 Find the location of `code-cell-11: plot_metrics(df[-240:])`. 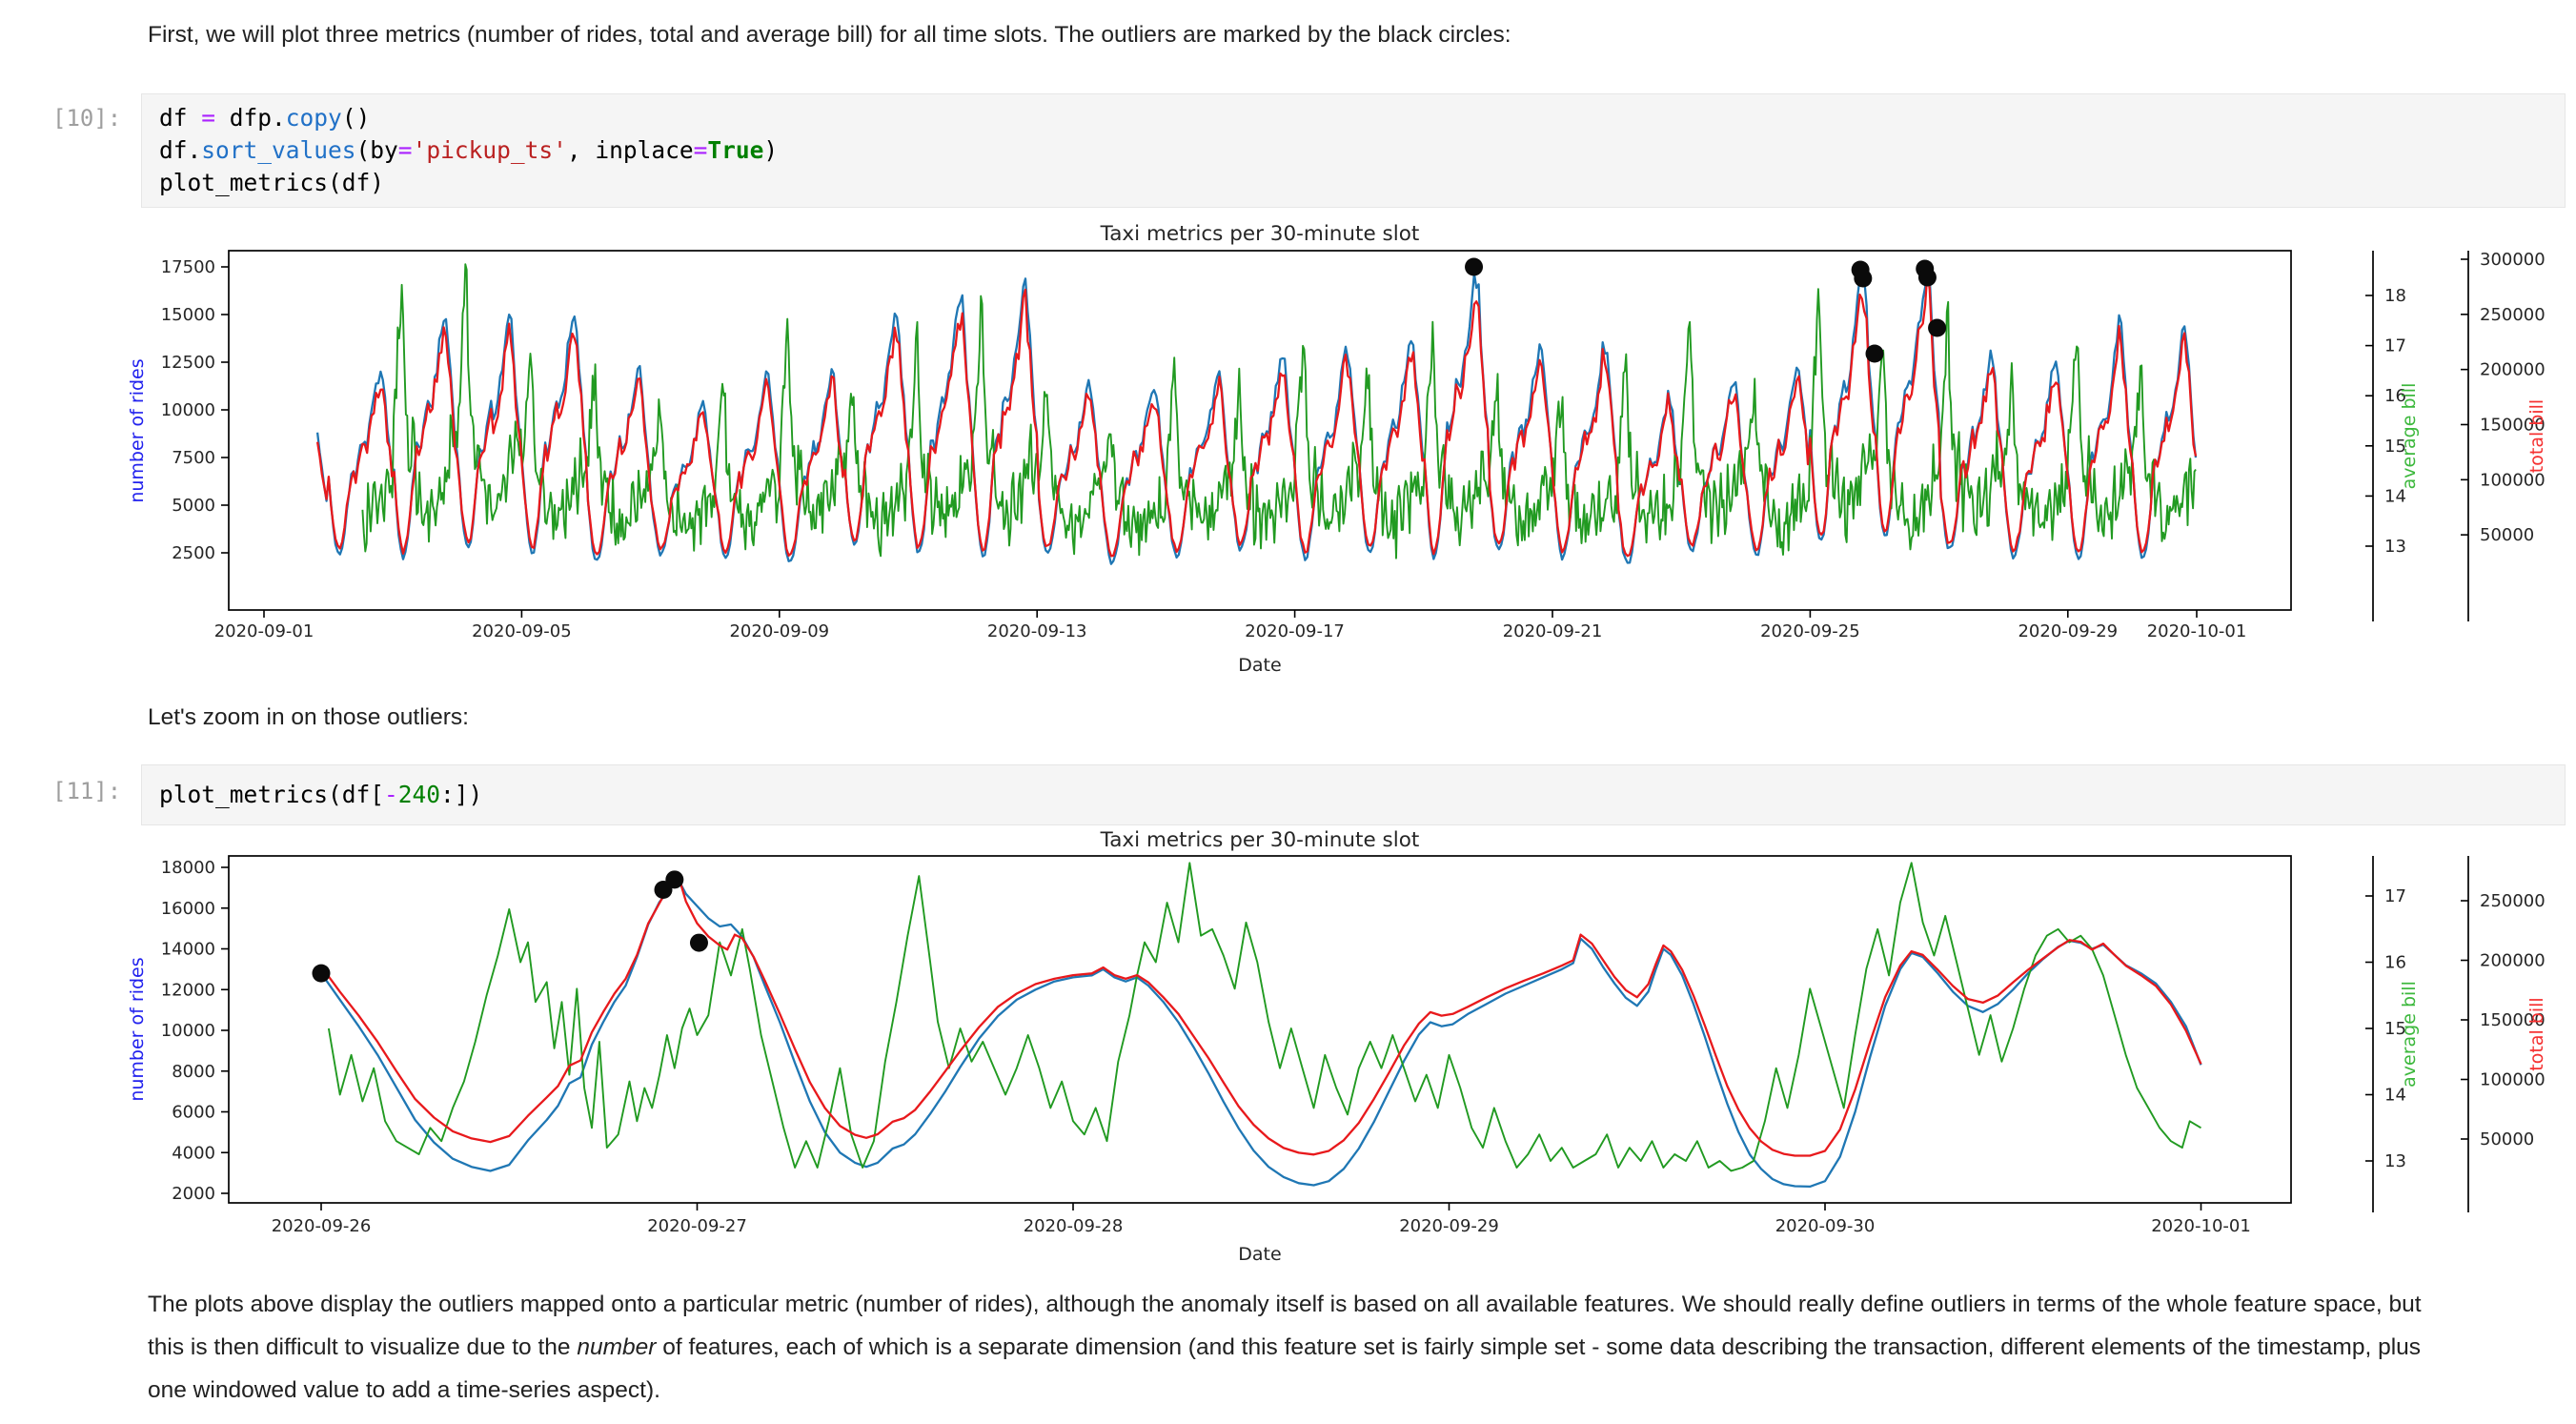

code-cell-11: plot_metrics(df[-240:]) is located at coordinates (1353, 794).